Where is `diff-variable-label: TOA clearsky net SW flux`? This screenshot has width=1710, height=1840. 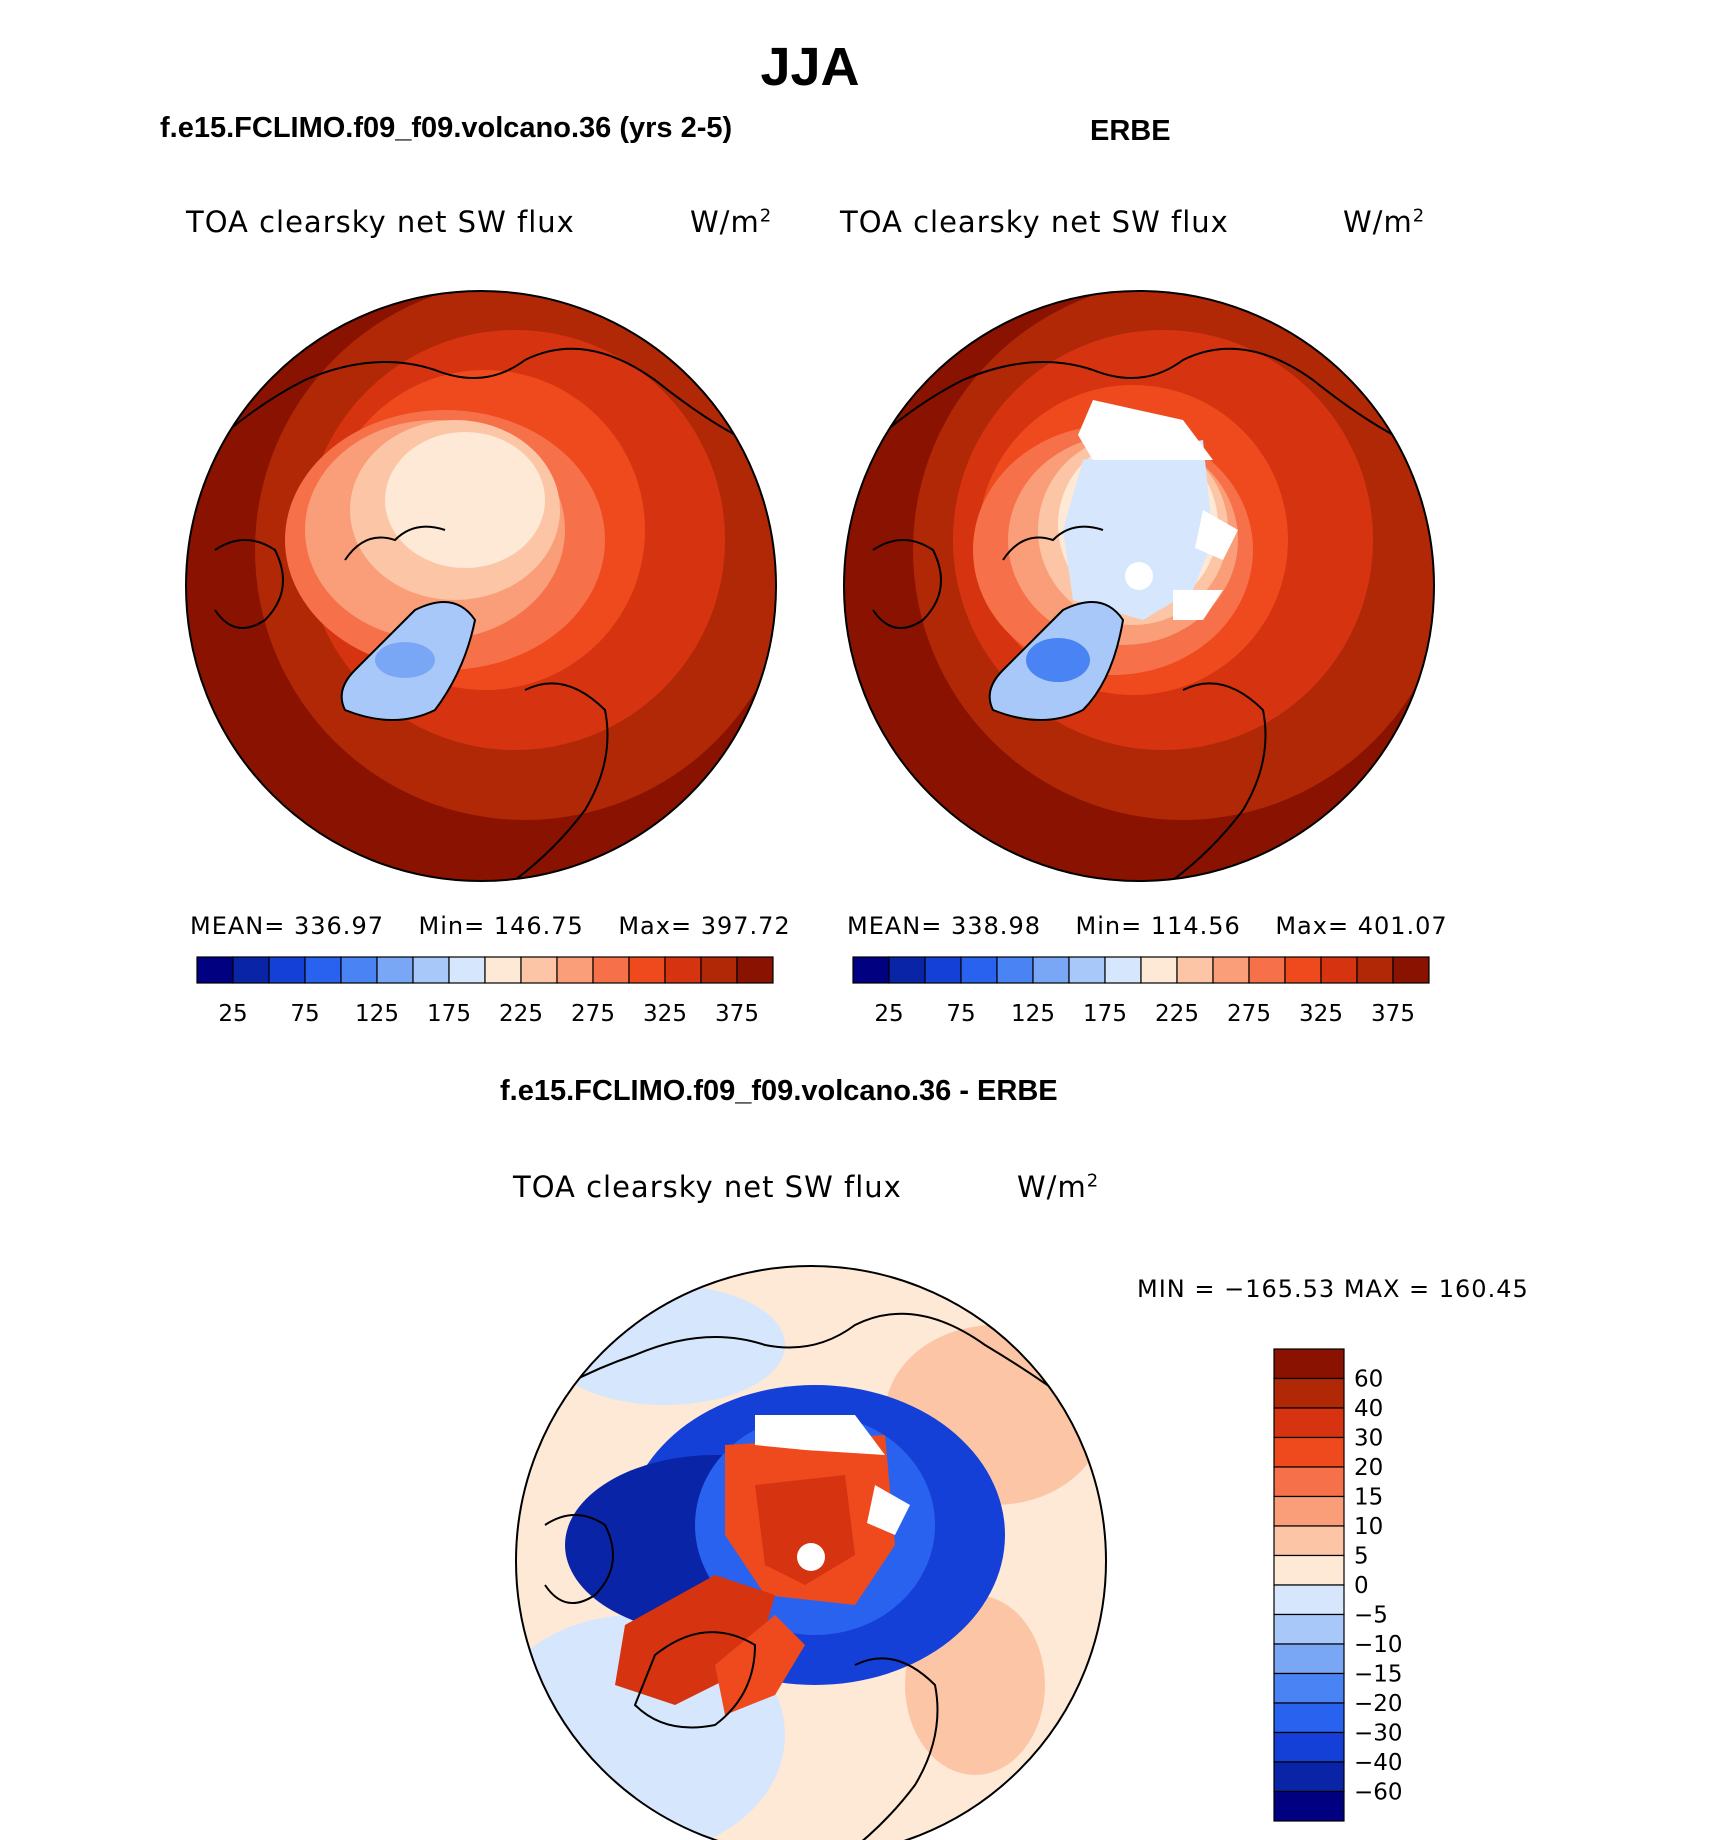 diff-variable-label: TOA clearsky net SW flux is located at coordinates (707, 1187).